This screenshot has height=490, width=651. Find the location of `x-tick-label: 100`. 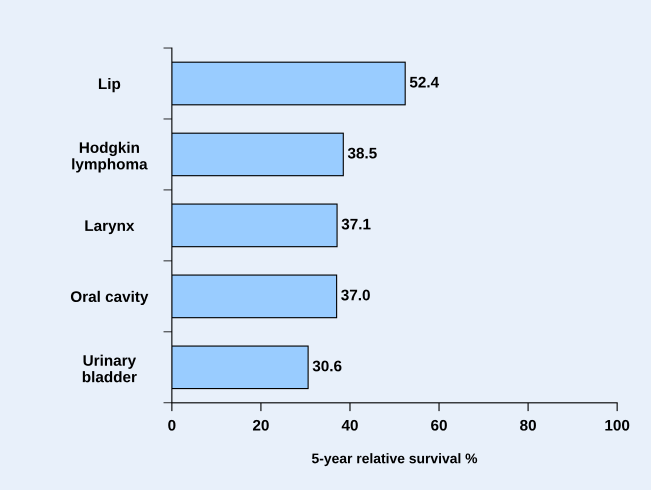

x-tick-label: 100 is located at coordinates (617, 425).